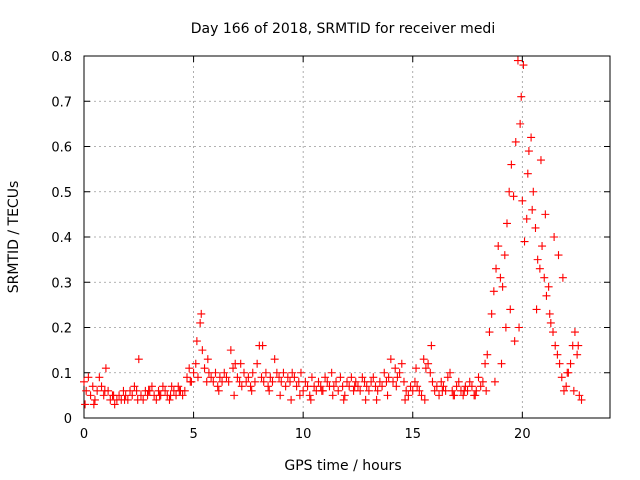 The image size is (640, 480). What do you see at coordinates (342, 466) in the screenshot?
I see `x-axis-label: GPS time / hours` at bounding box center [342, 466].